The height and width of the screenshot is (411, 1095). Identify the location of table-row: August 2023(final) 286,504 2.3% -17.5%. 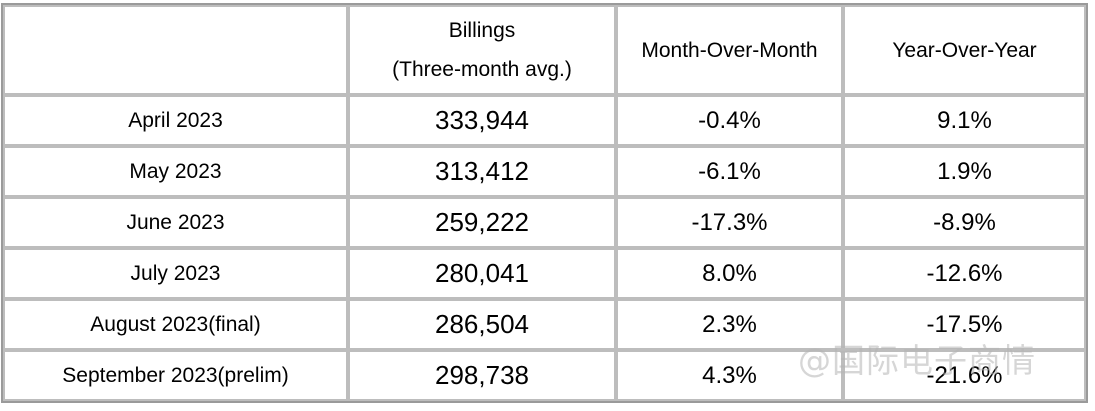
(544, 324).